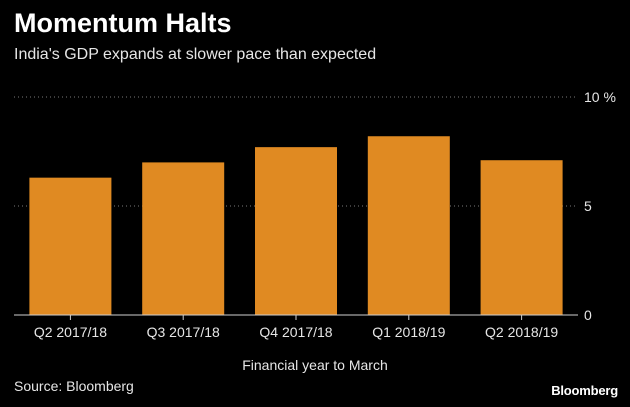 The image size is (630, 407). What do you see at coordinates (588, 206) in the screenshot?
I see `y-tick-label-1: 5` at bounding box center [588, 206].